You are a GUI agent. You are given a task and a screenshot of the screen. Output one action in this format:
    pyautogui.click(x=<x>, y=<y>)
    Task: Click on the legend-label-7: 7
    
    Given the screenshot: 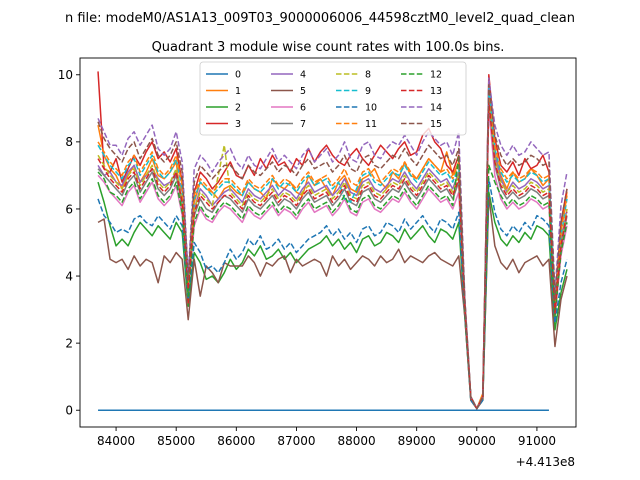 What is the action you would take?
    pyautogui.click(x=303, y=124)
    